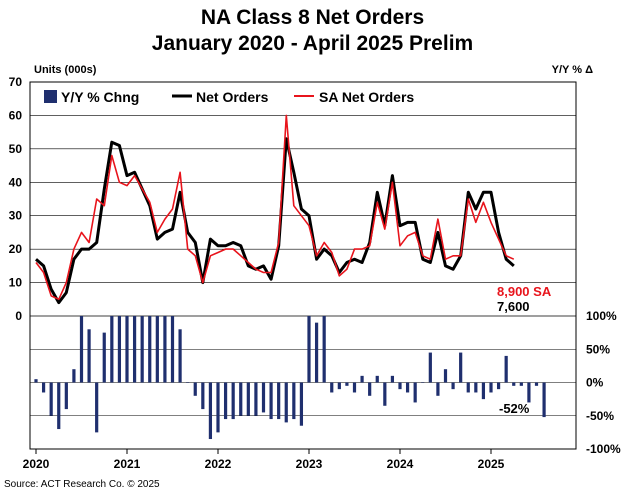 The width and height of the screenshot is (625, 493). What do you see at coordinates (127, 464) in the screenshot?
I see `x-tick-label: 2021` at bounding box center [127, 464].